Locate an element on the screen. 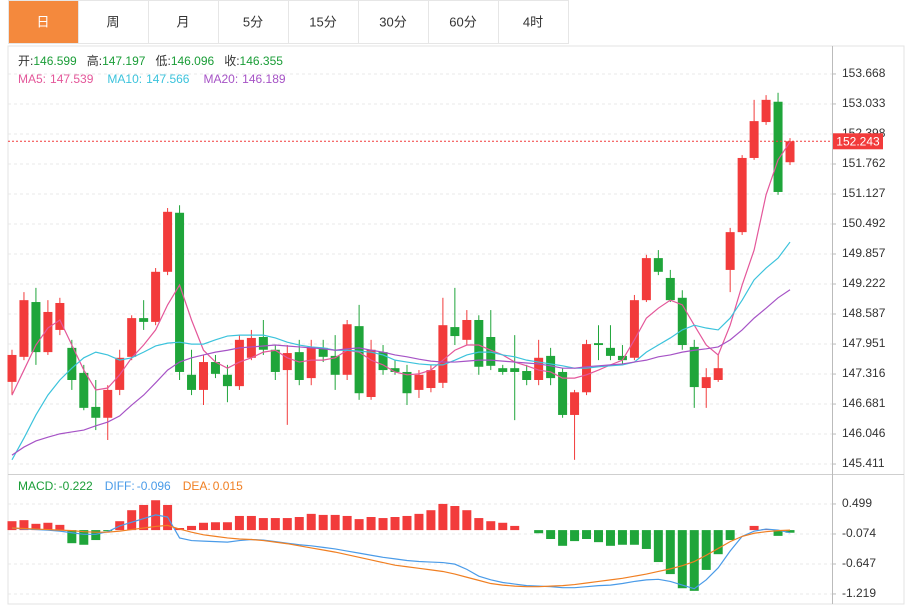  legend-text: MA20: is located at coordinates (220, 79).